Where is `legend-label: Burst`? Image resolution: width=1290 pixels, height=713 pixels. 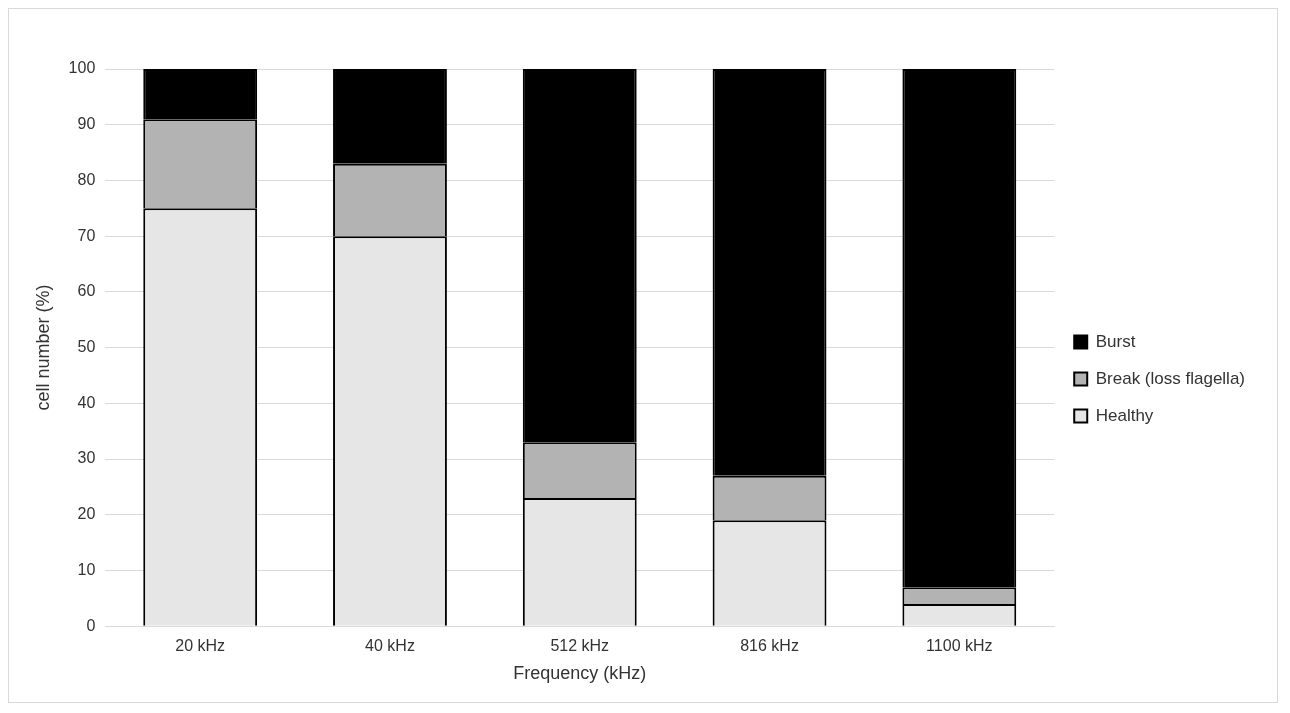
legend-label: Burst is located at coordinates (1115, 341).